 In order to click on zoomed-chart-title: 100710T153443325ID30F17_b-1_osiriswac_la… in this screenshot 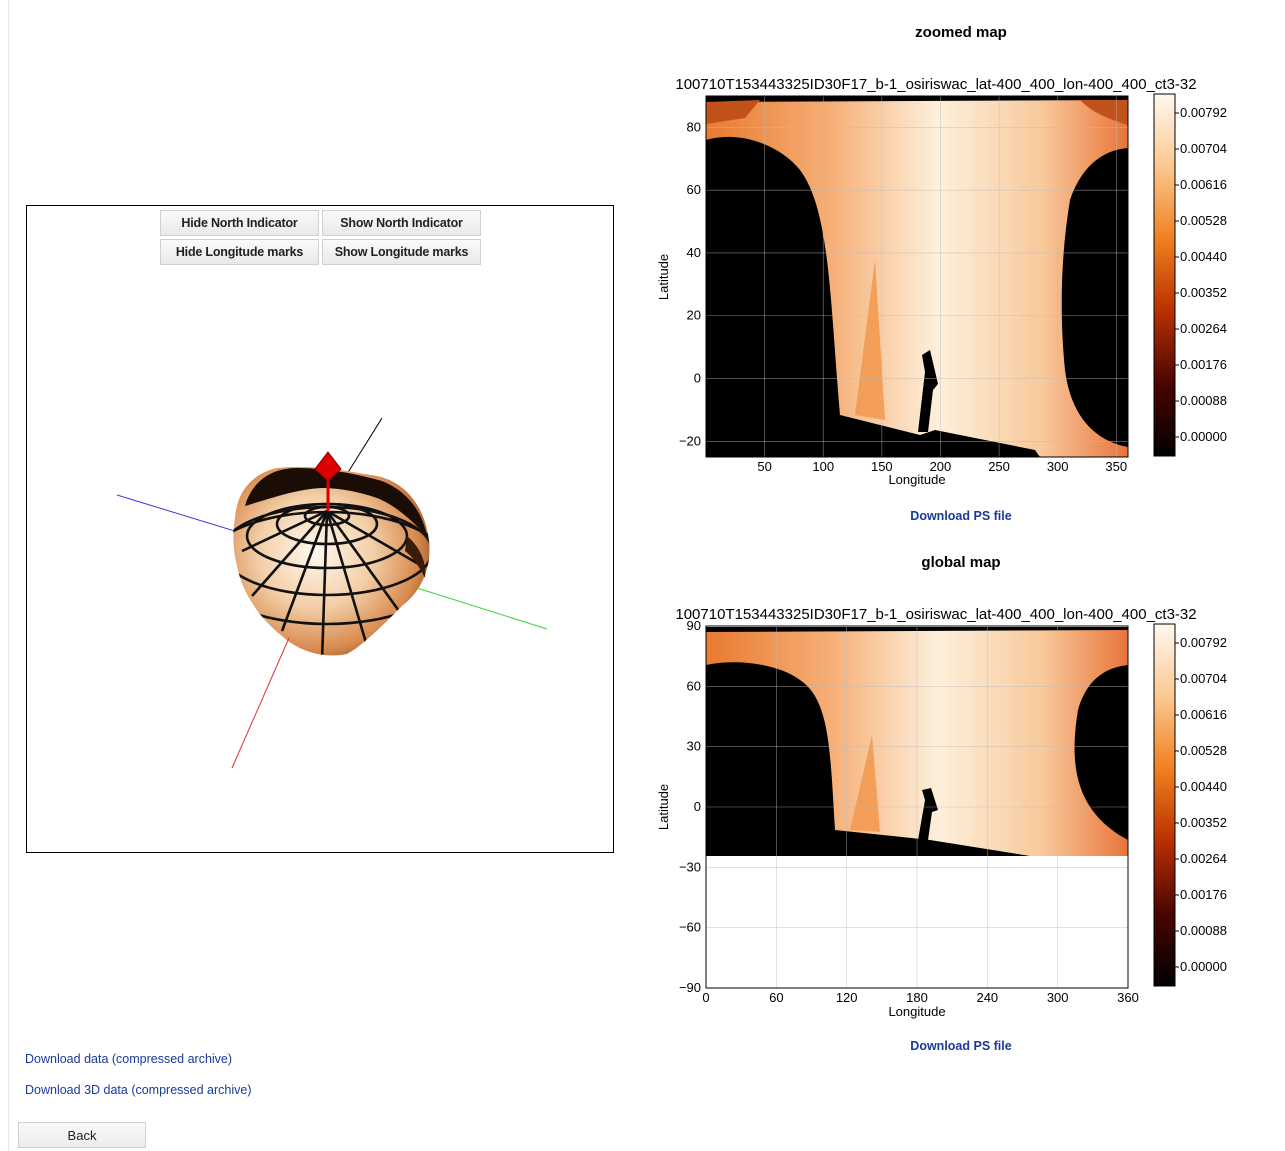, I will do `click(935, 84)`.